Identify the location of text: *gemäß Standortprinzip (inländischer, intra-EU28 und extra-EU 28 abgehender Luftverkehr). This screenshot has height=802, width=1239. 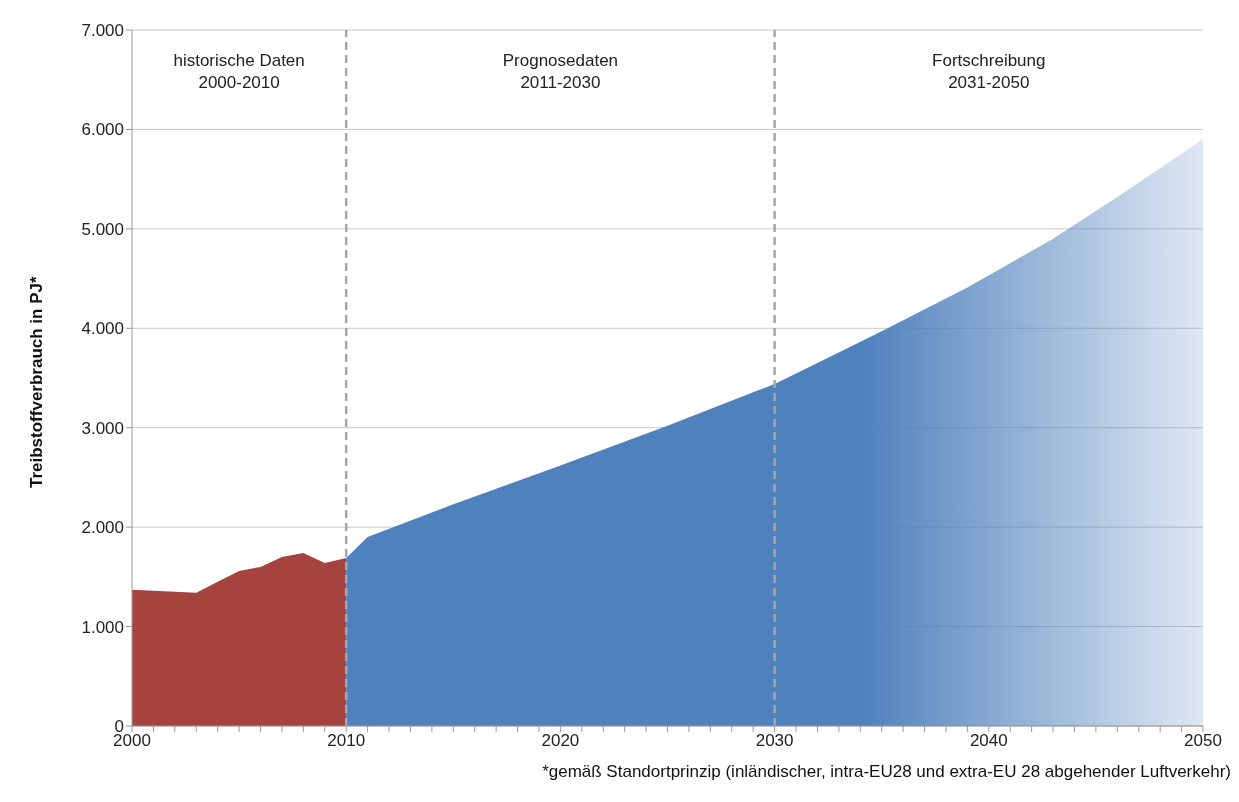
(886, 772).